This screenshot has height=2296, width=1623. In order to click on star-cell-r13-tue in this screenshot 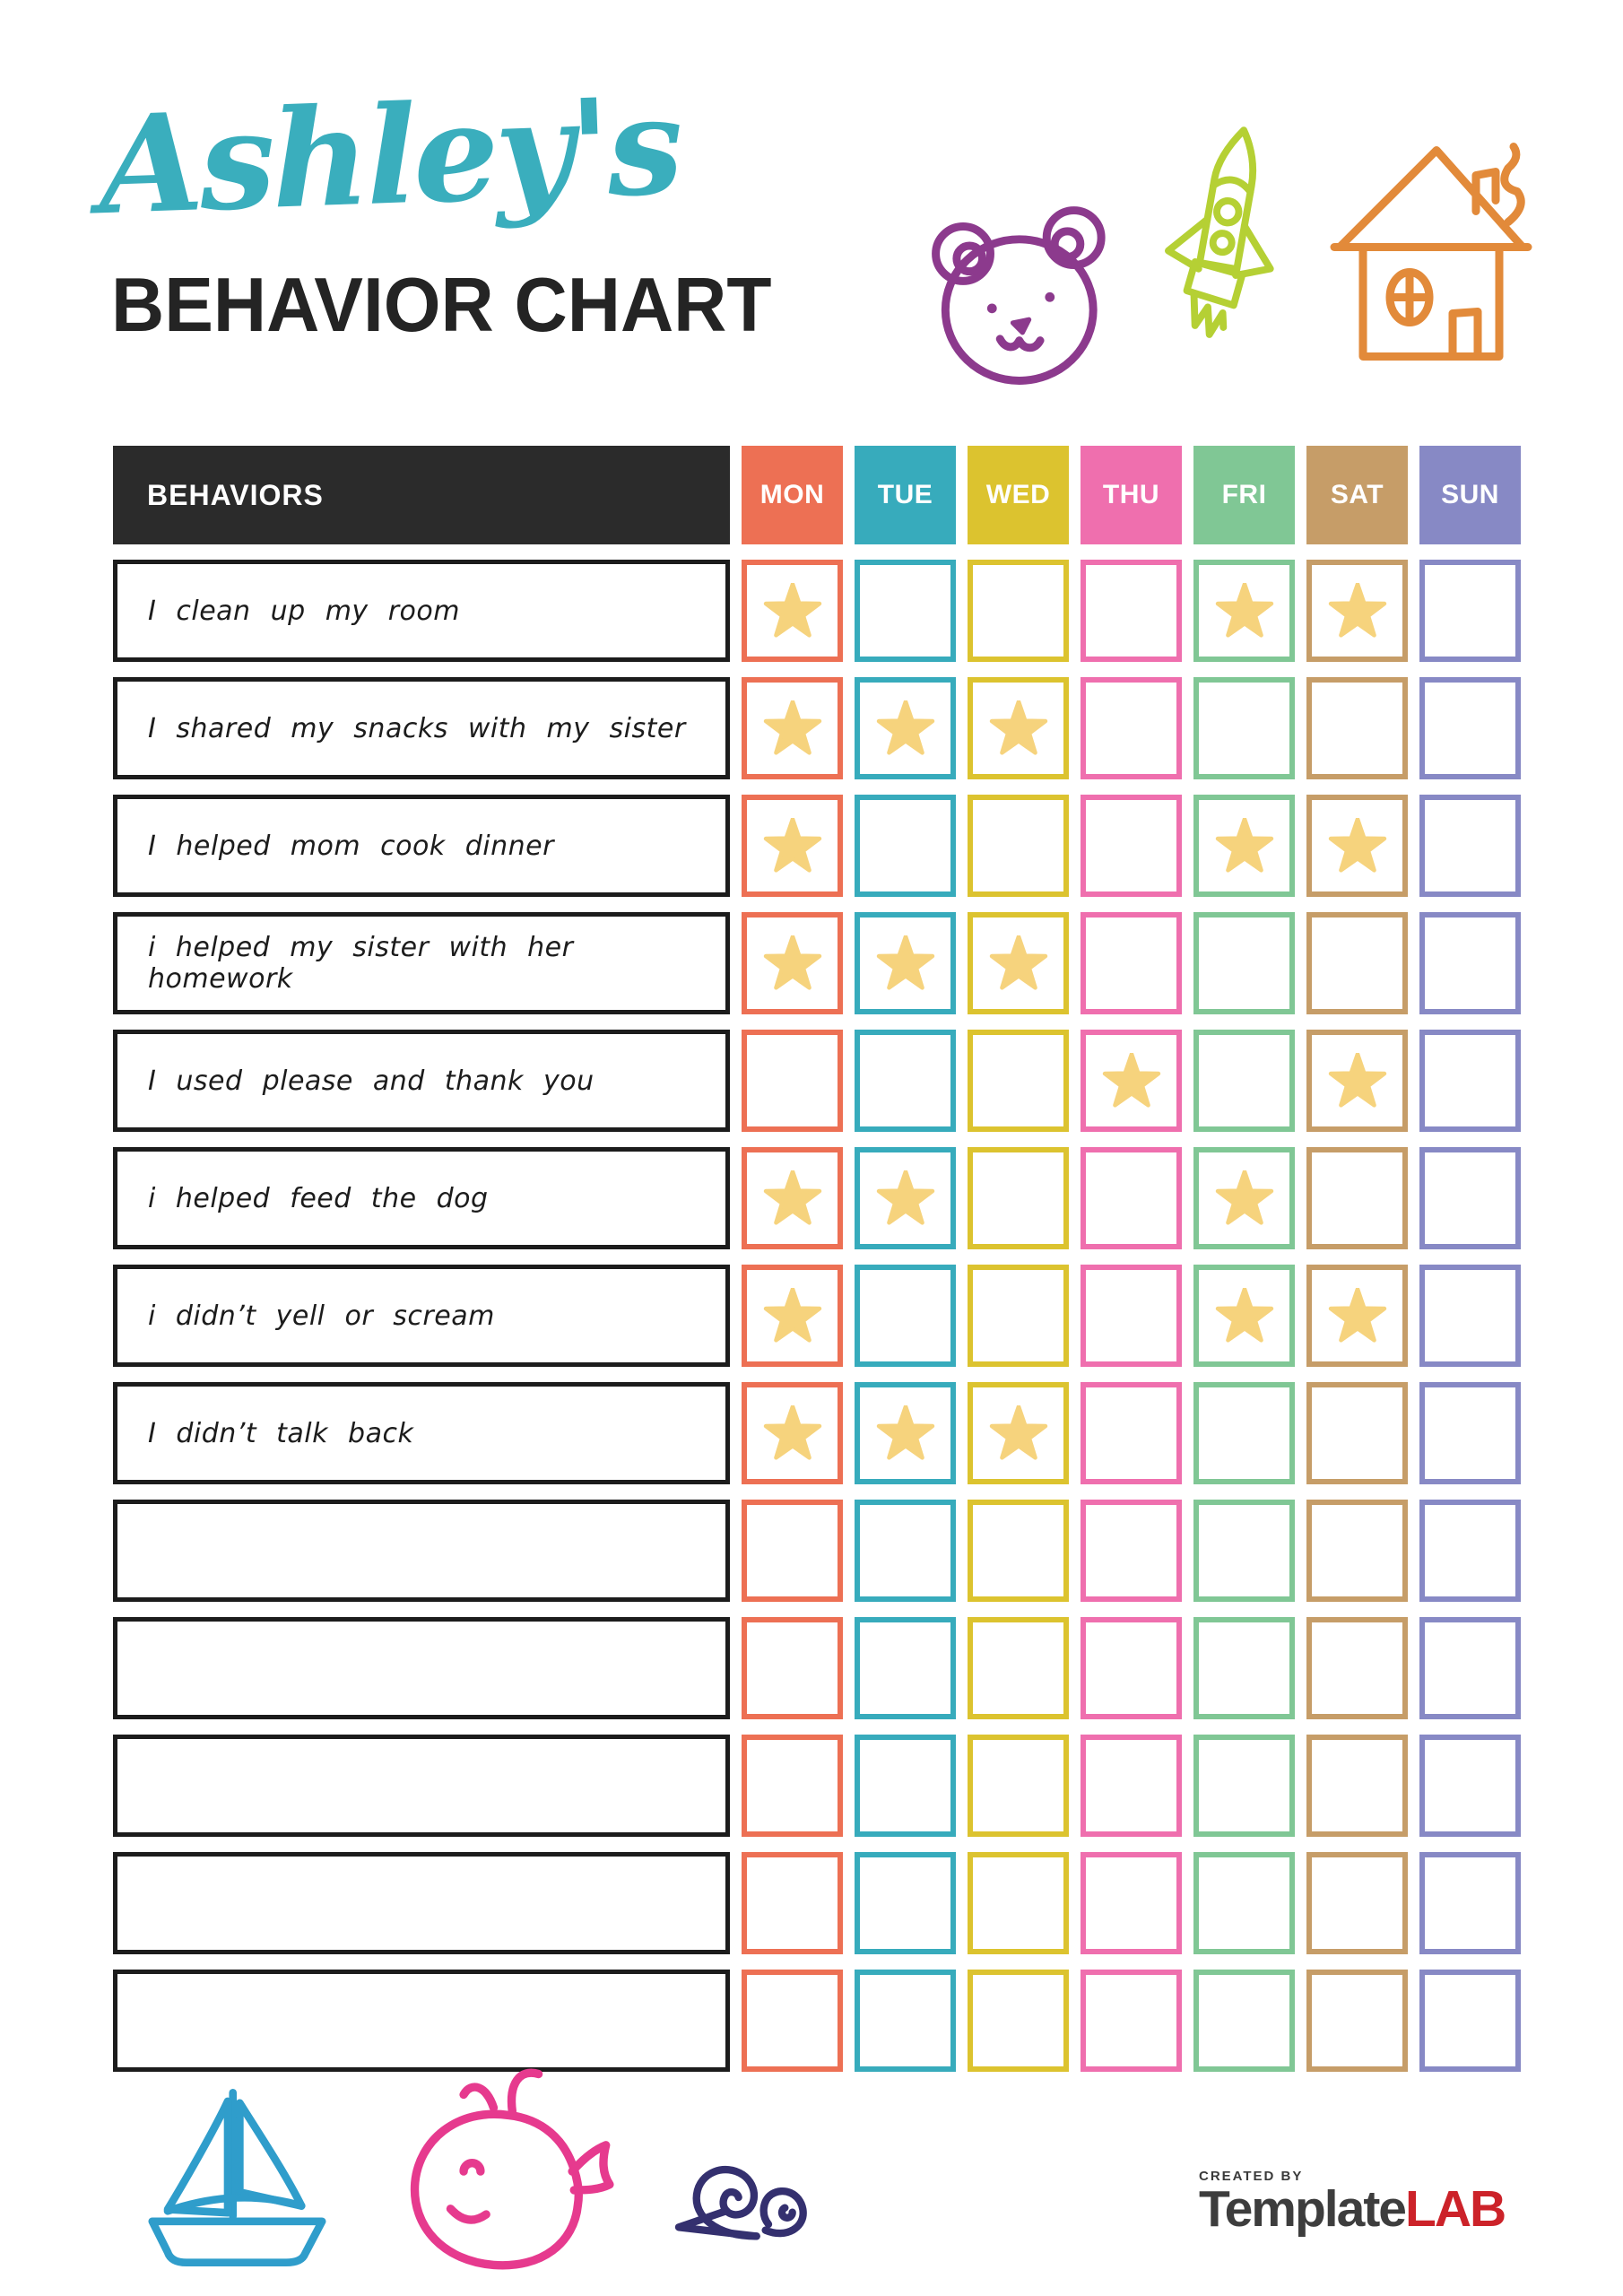, I will do `click(905, 2021)`.